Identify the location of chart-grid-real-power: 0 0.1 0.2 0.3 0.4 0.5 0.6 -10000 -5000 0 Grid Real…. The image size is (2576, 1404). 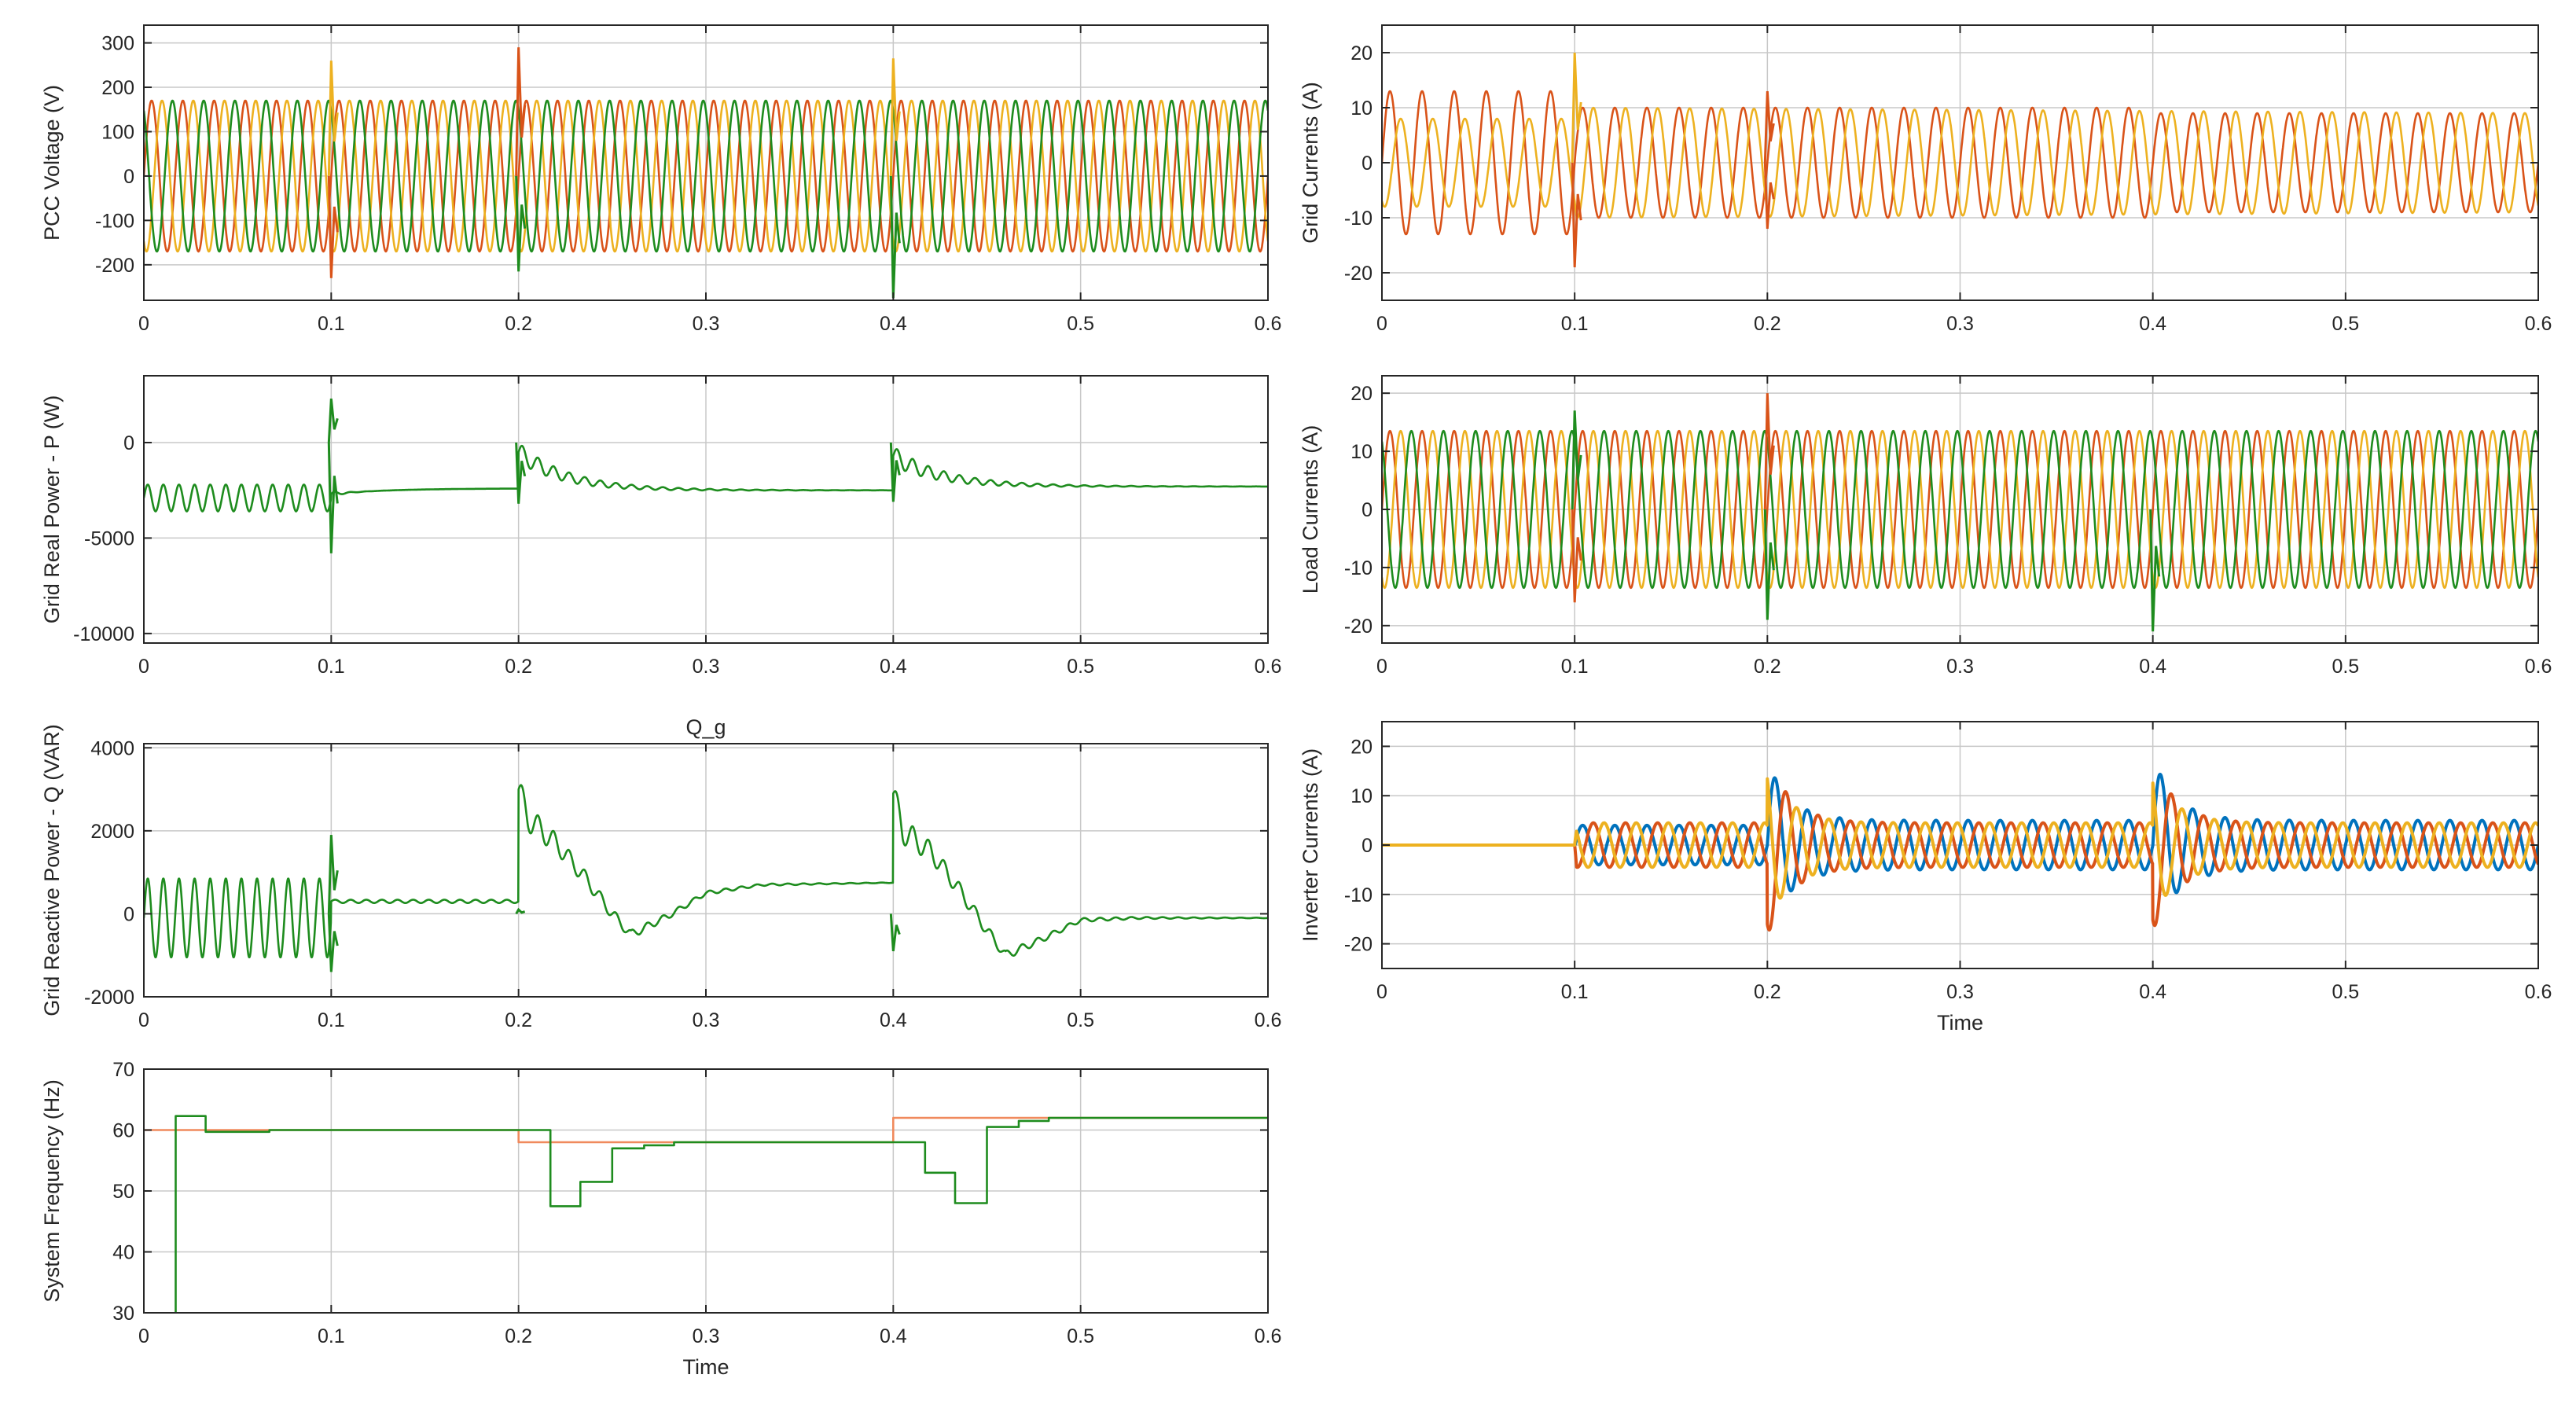
(661, 526).